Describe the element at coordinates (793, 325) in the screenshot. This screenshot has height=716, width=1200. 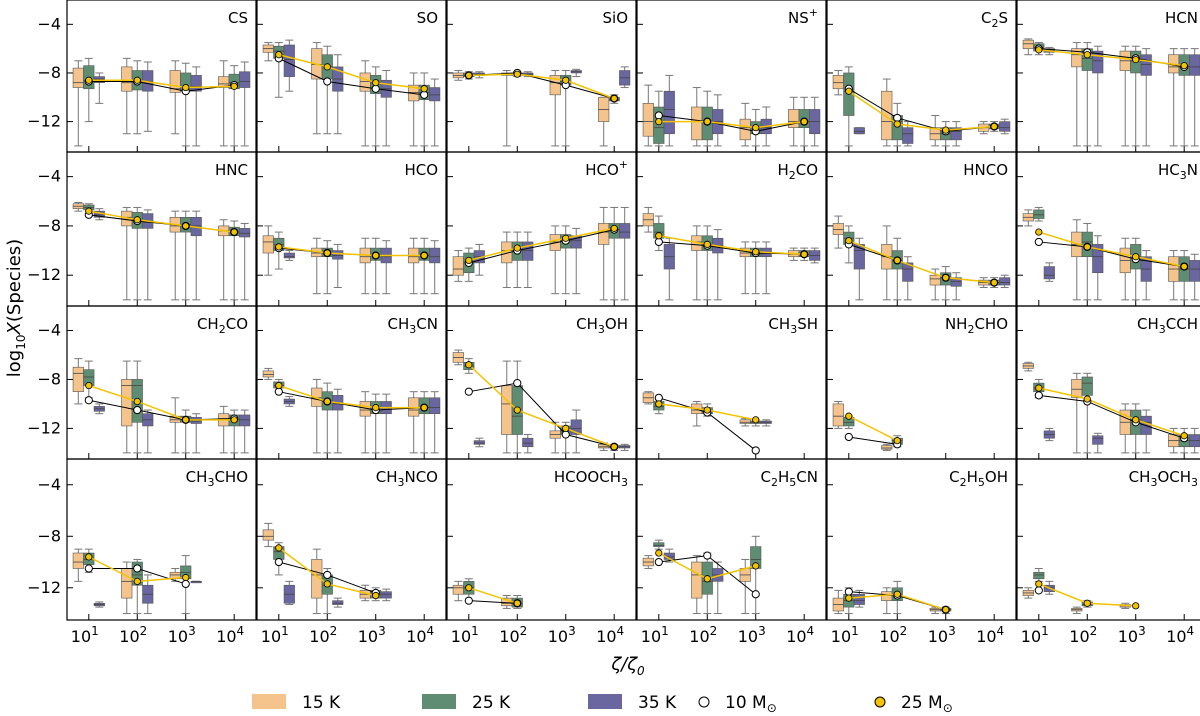
I see `panel-title: CH3SH` at that location.